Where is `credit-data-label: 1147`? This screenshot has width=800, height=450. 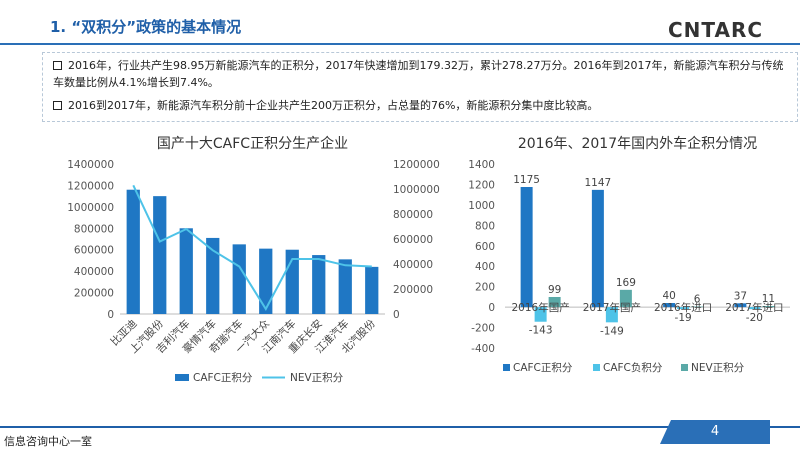 credit-data-label: 1147 is located at coordinates (598, 183).